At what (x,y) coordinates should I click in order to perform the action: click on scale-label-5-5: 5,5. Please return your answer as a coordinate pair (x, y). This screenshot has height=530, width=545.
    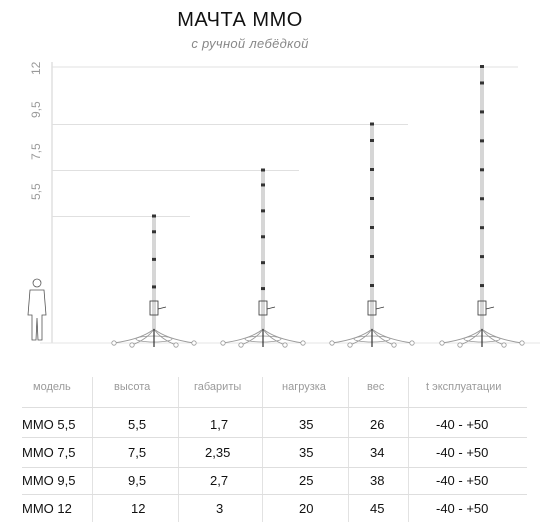
    Looking at the image, I should click on (36, 191).